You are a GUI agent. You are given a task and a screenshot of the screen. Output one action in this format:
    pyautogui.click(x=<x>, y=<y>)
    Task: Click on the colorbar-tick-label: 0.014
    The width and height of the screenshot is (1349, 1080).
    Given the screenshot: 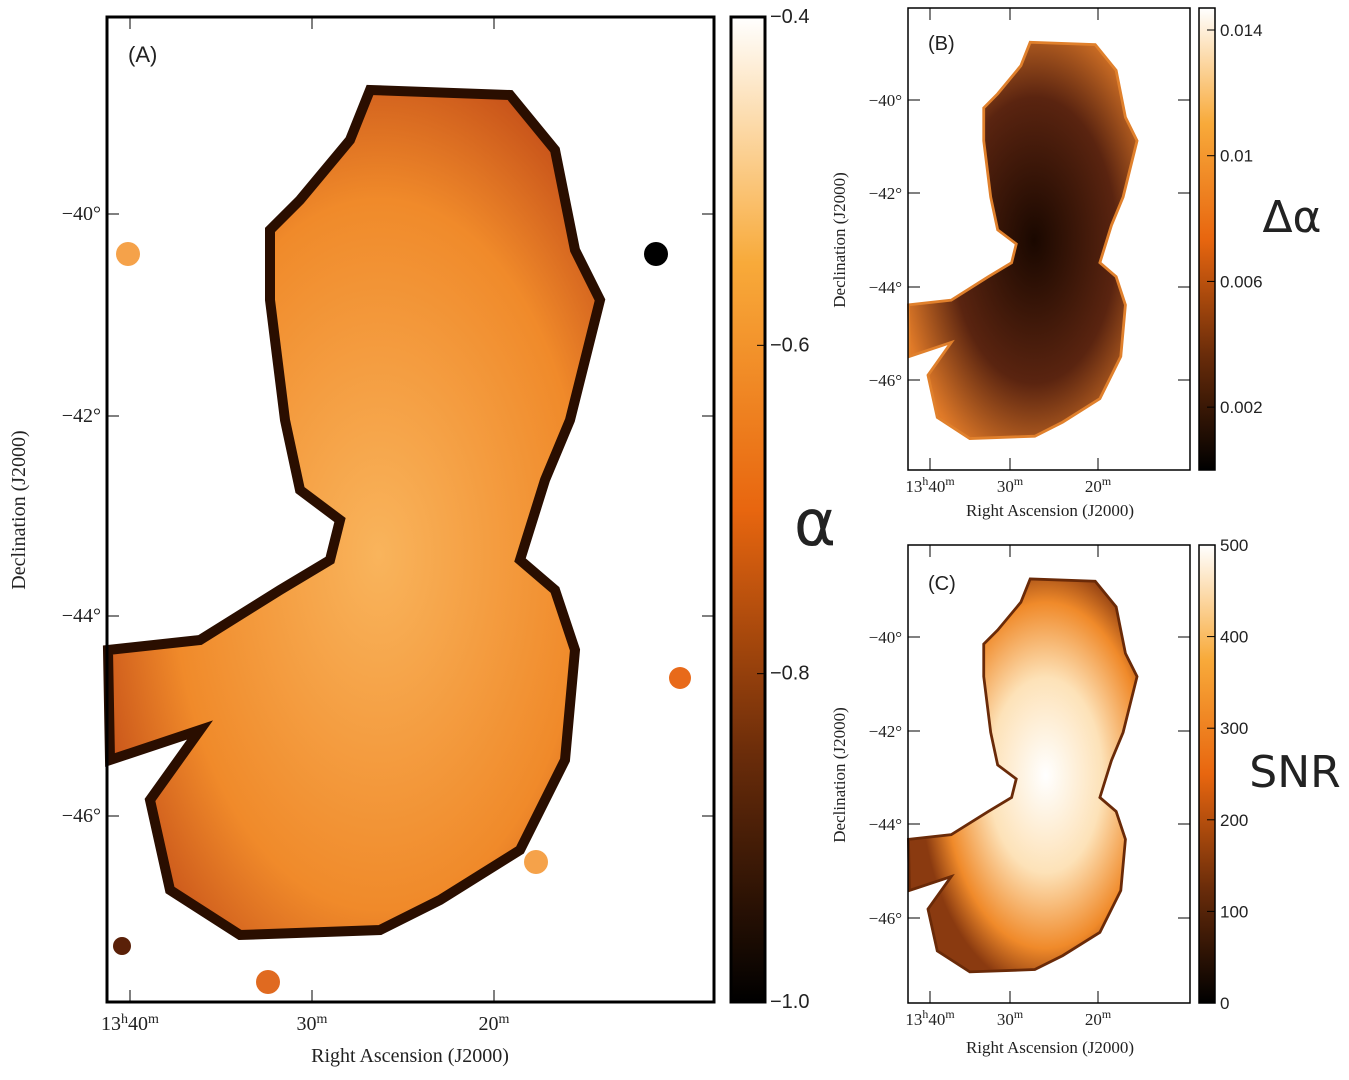 What is the action you would take?
    pyautogui.click(x=1241, y=30)
    